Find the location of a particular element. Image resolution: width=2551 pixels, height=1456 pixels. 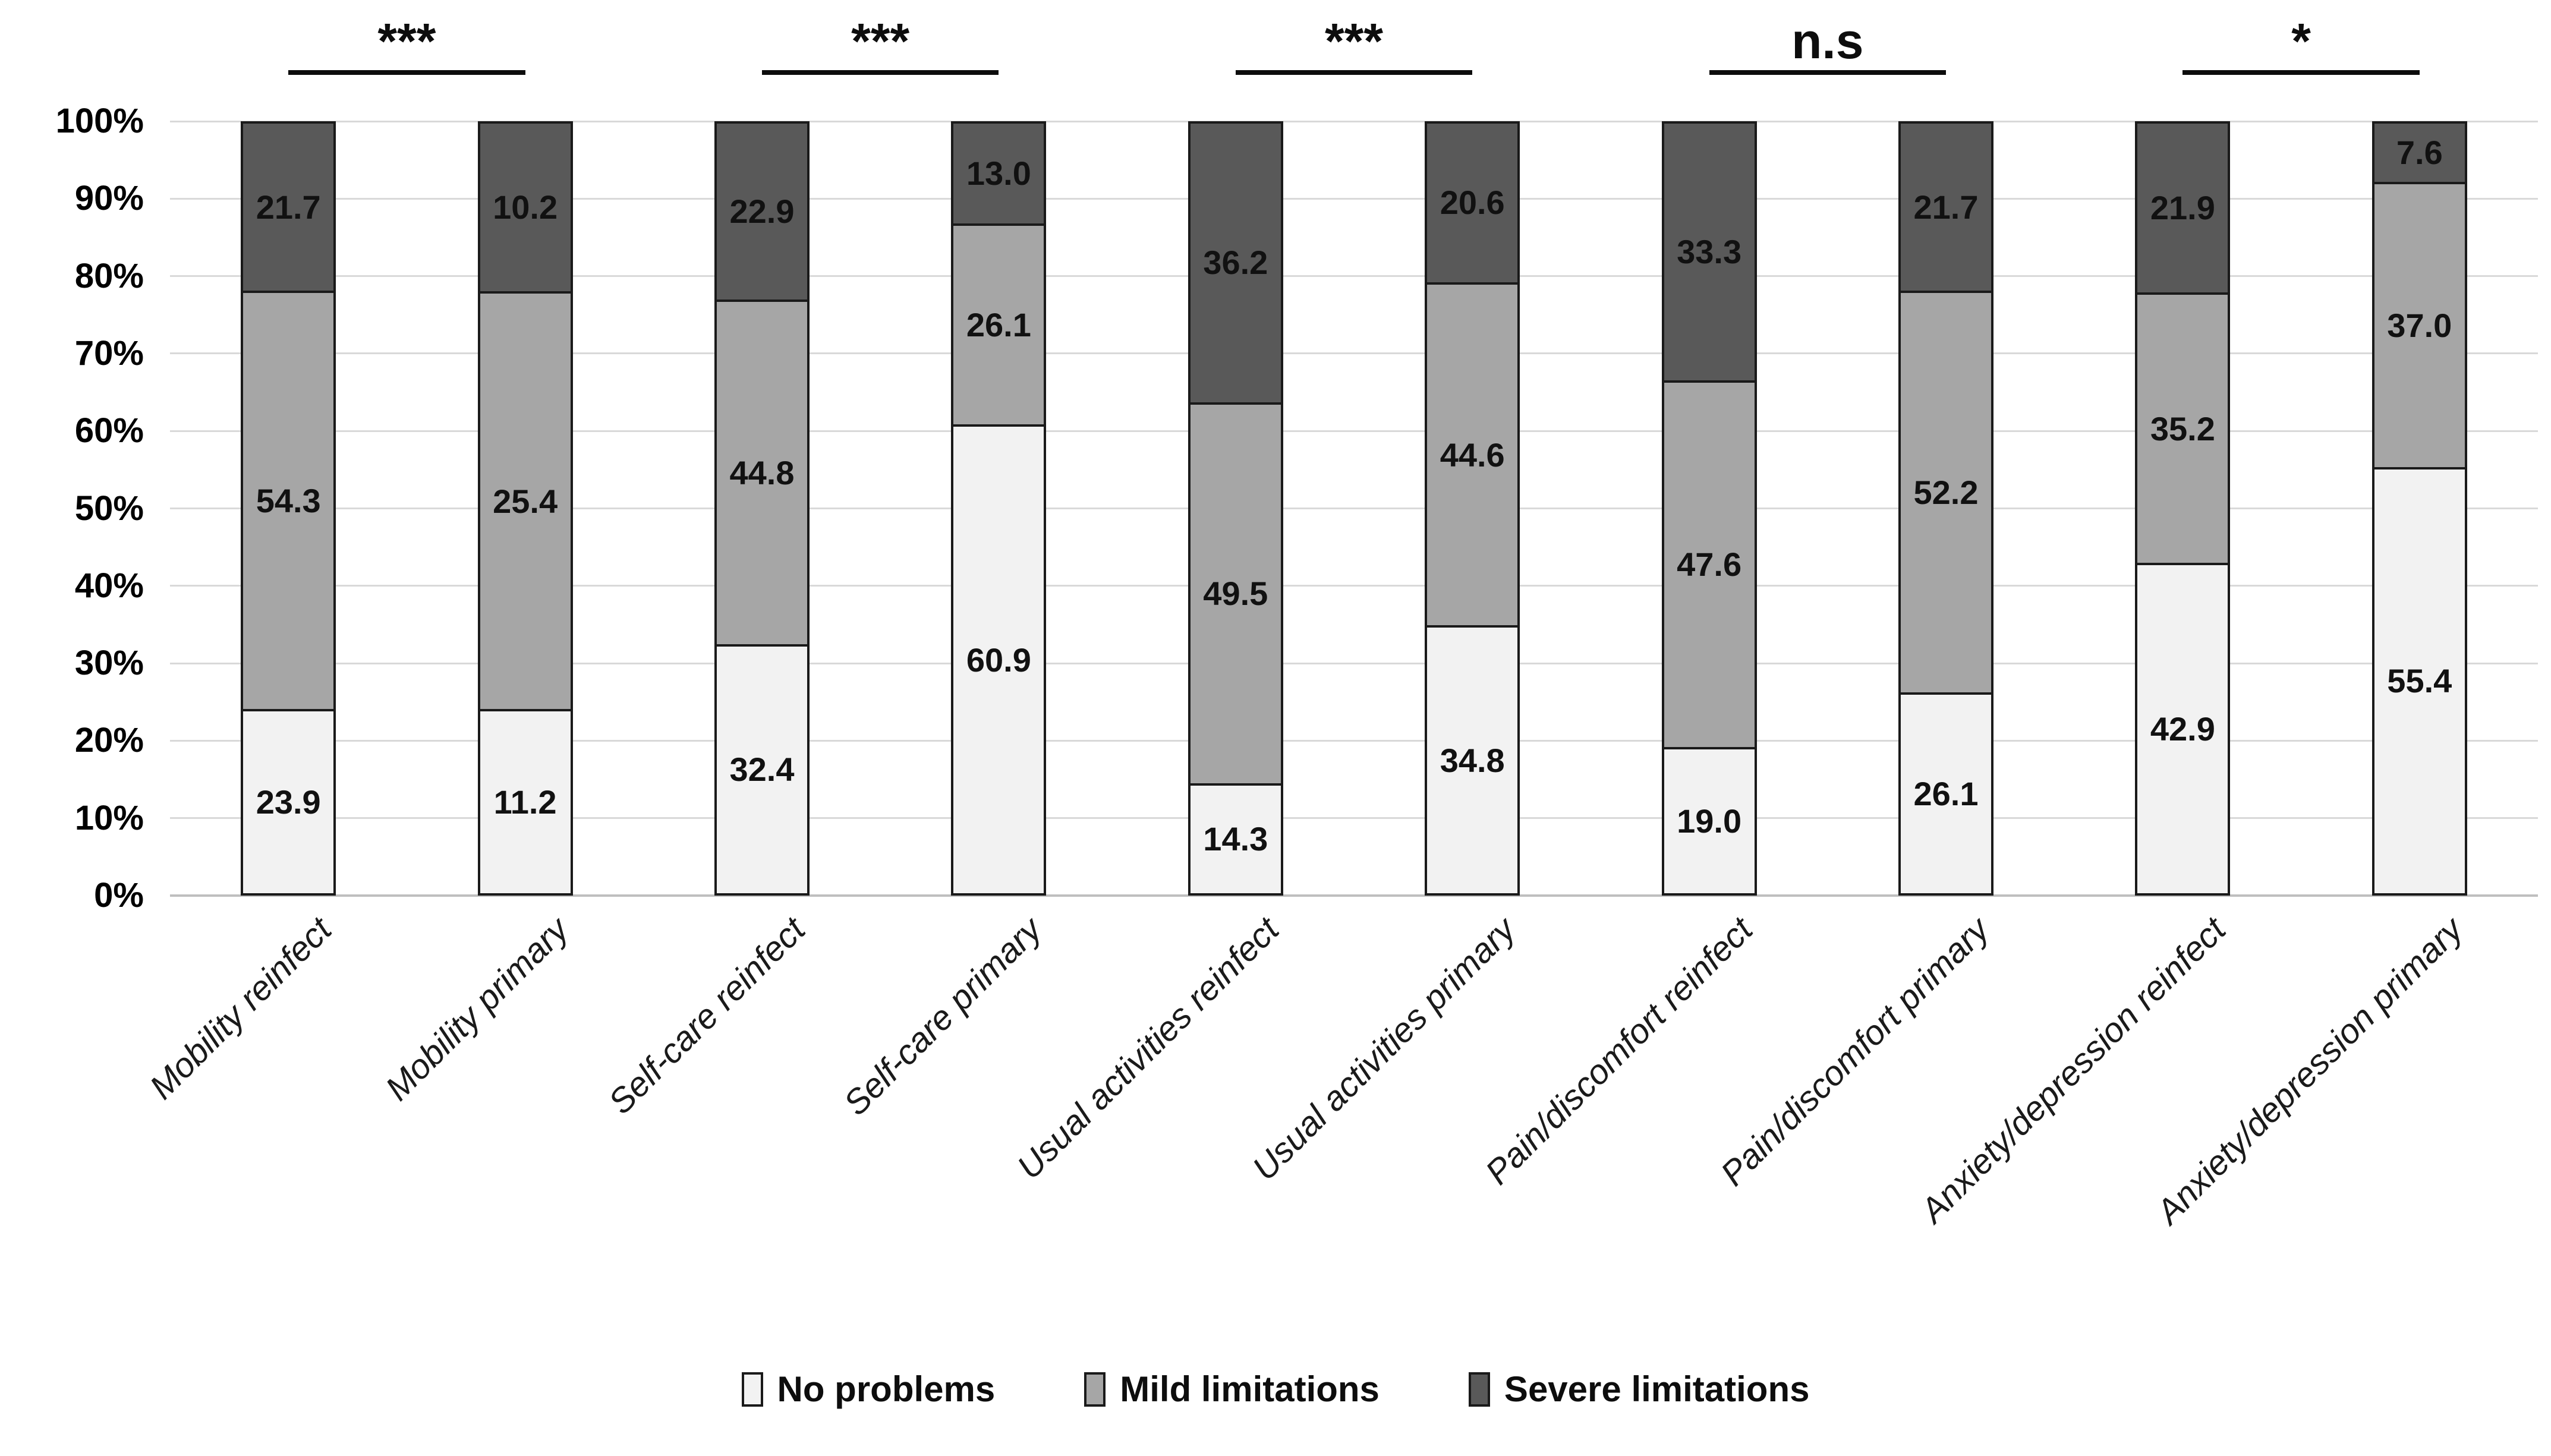

y-axis-tick-label: 10% is located at coordinates (109, 818).